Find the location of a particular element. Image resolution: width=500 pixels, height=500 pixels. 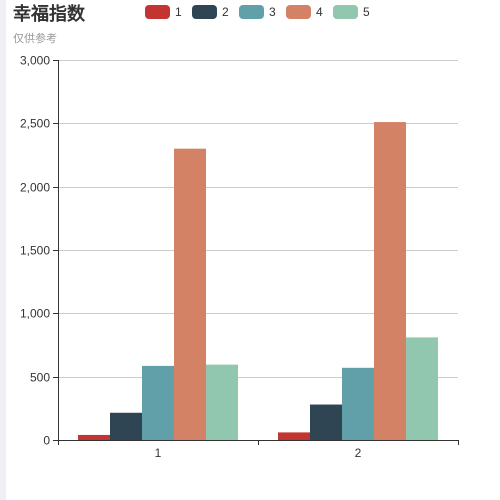

y-tick-label: 0 is located at coordinates (46, 441).